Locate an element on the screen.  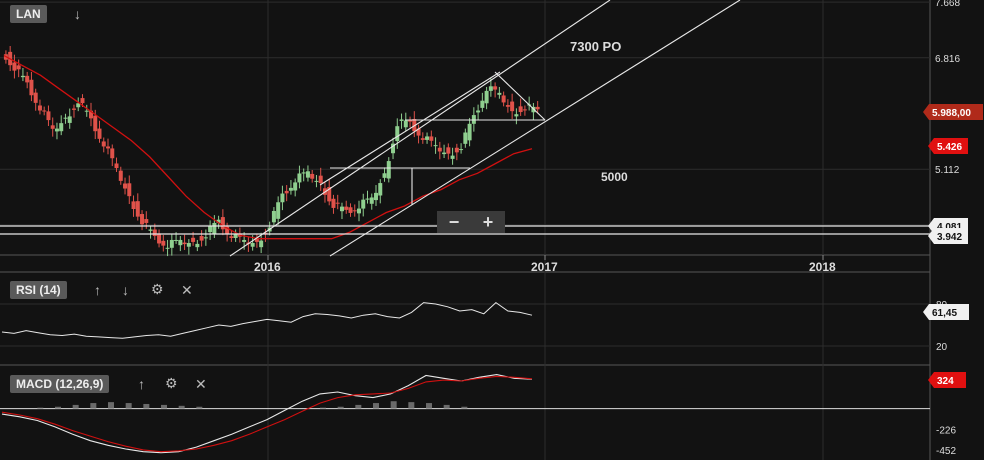
price-tag-text: 5.426 is located at coordinates (949, 147).